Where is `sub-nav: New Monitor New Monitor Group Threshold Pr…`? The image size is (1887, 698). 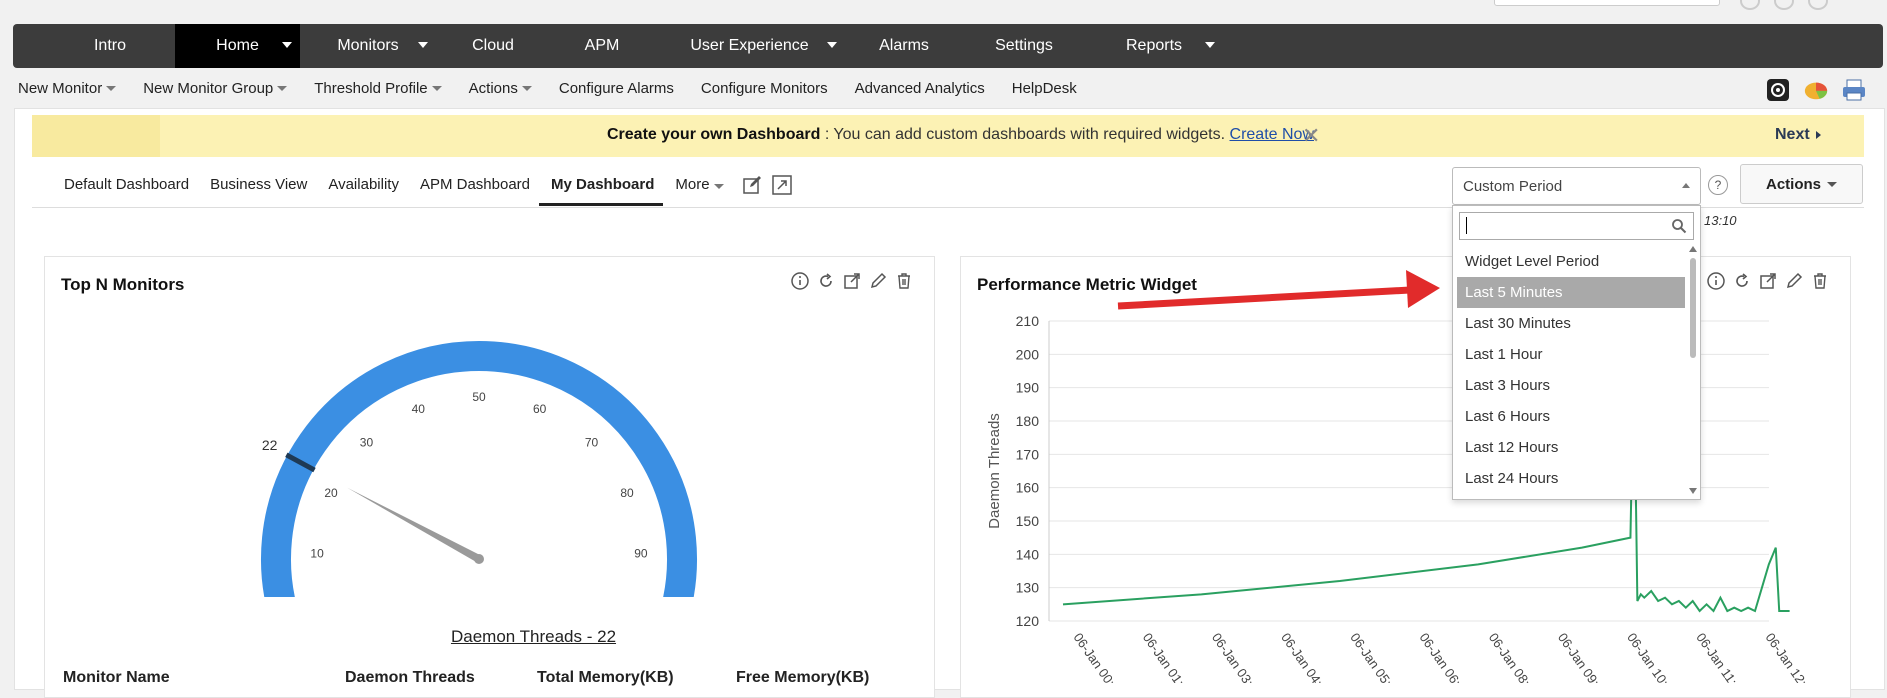 sub-nav: New Monitor New Monitor Group Threshold Pr… is located at coordinates (561, 88).